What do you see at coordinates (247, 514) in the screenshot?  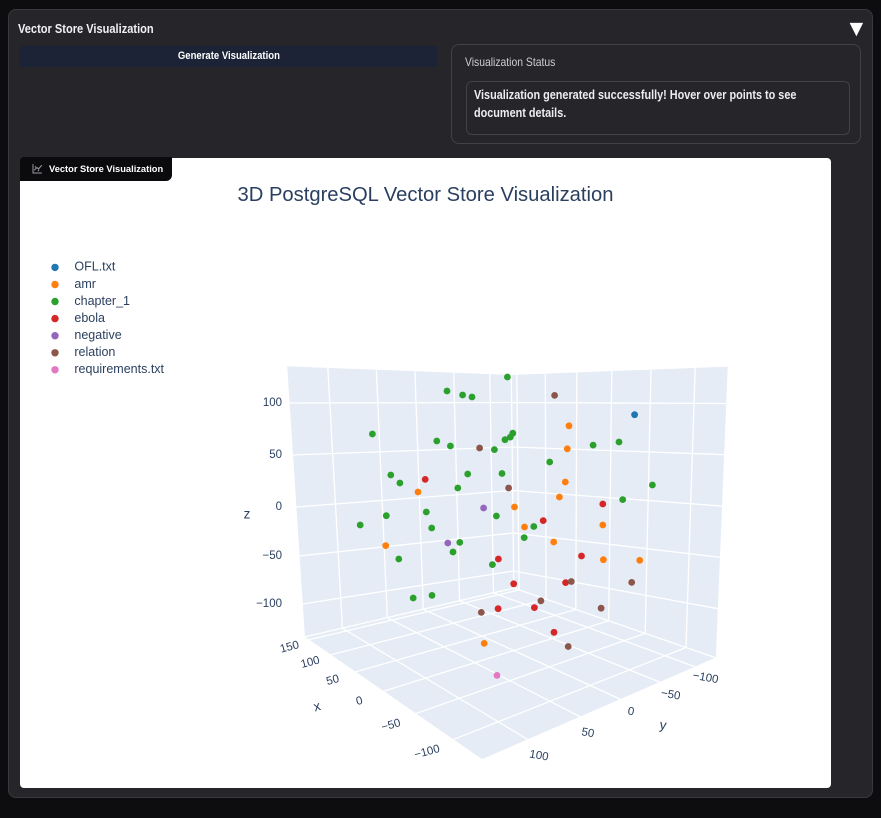 I see `svg-text: z` at bounding box center [247, 514].